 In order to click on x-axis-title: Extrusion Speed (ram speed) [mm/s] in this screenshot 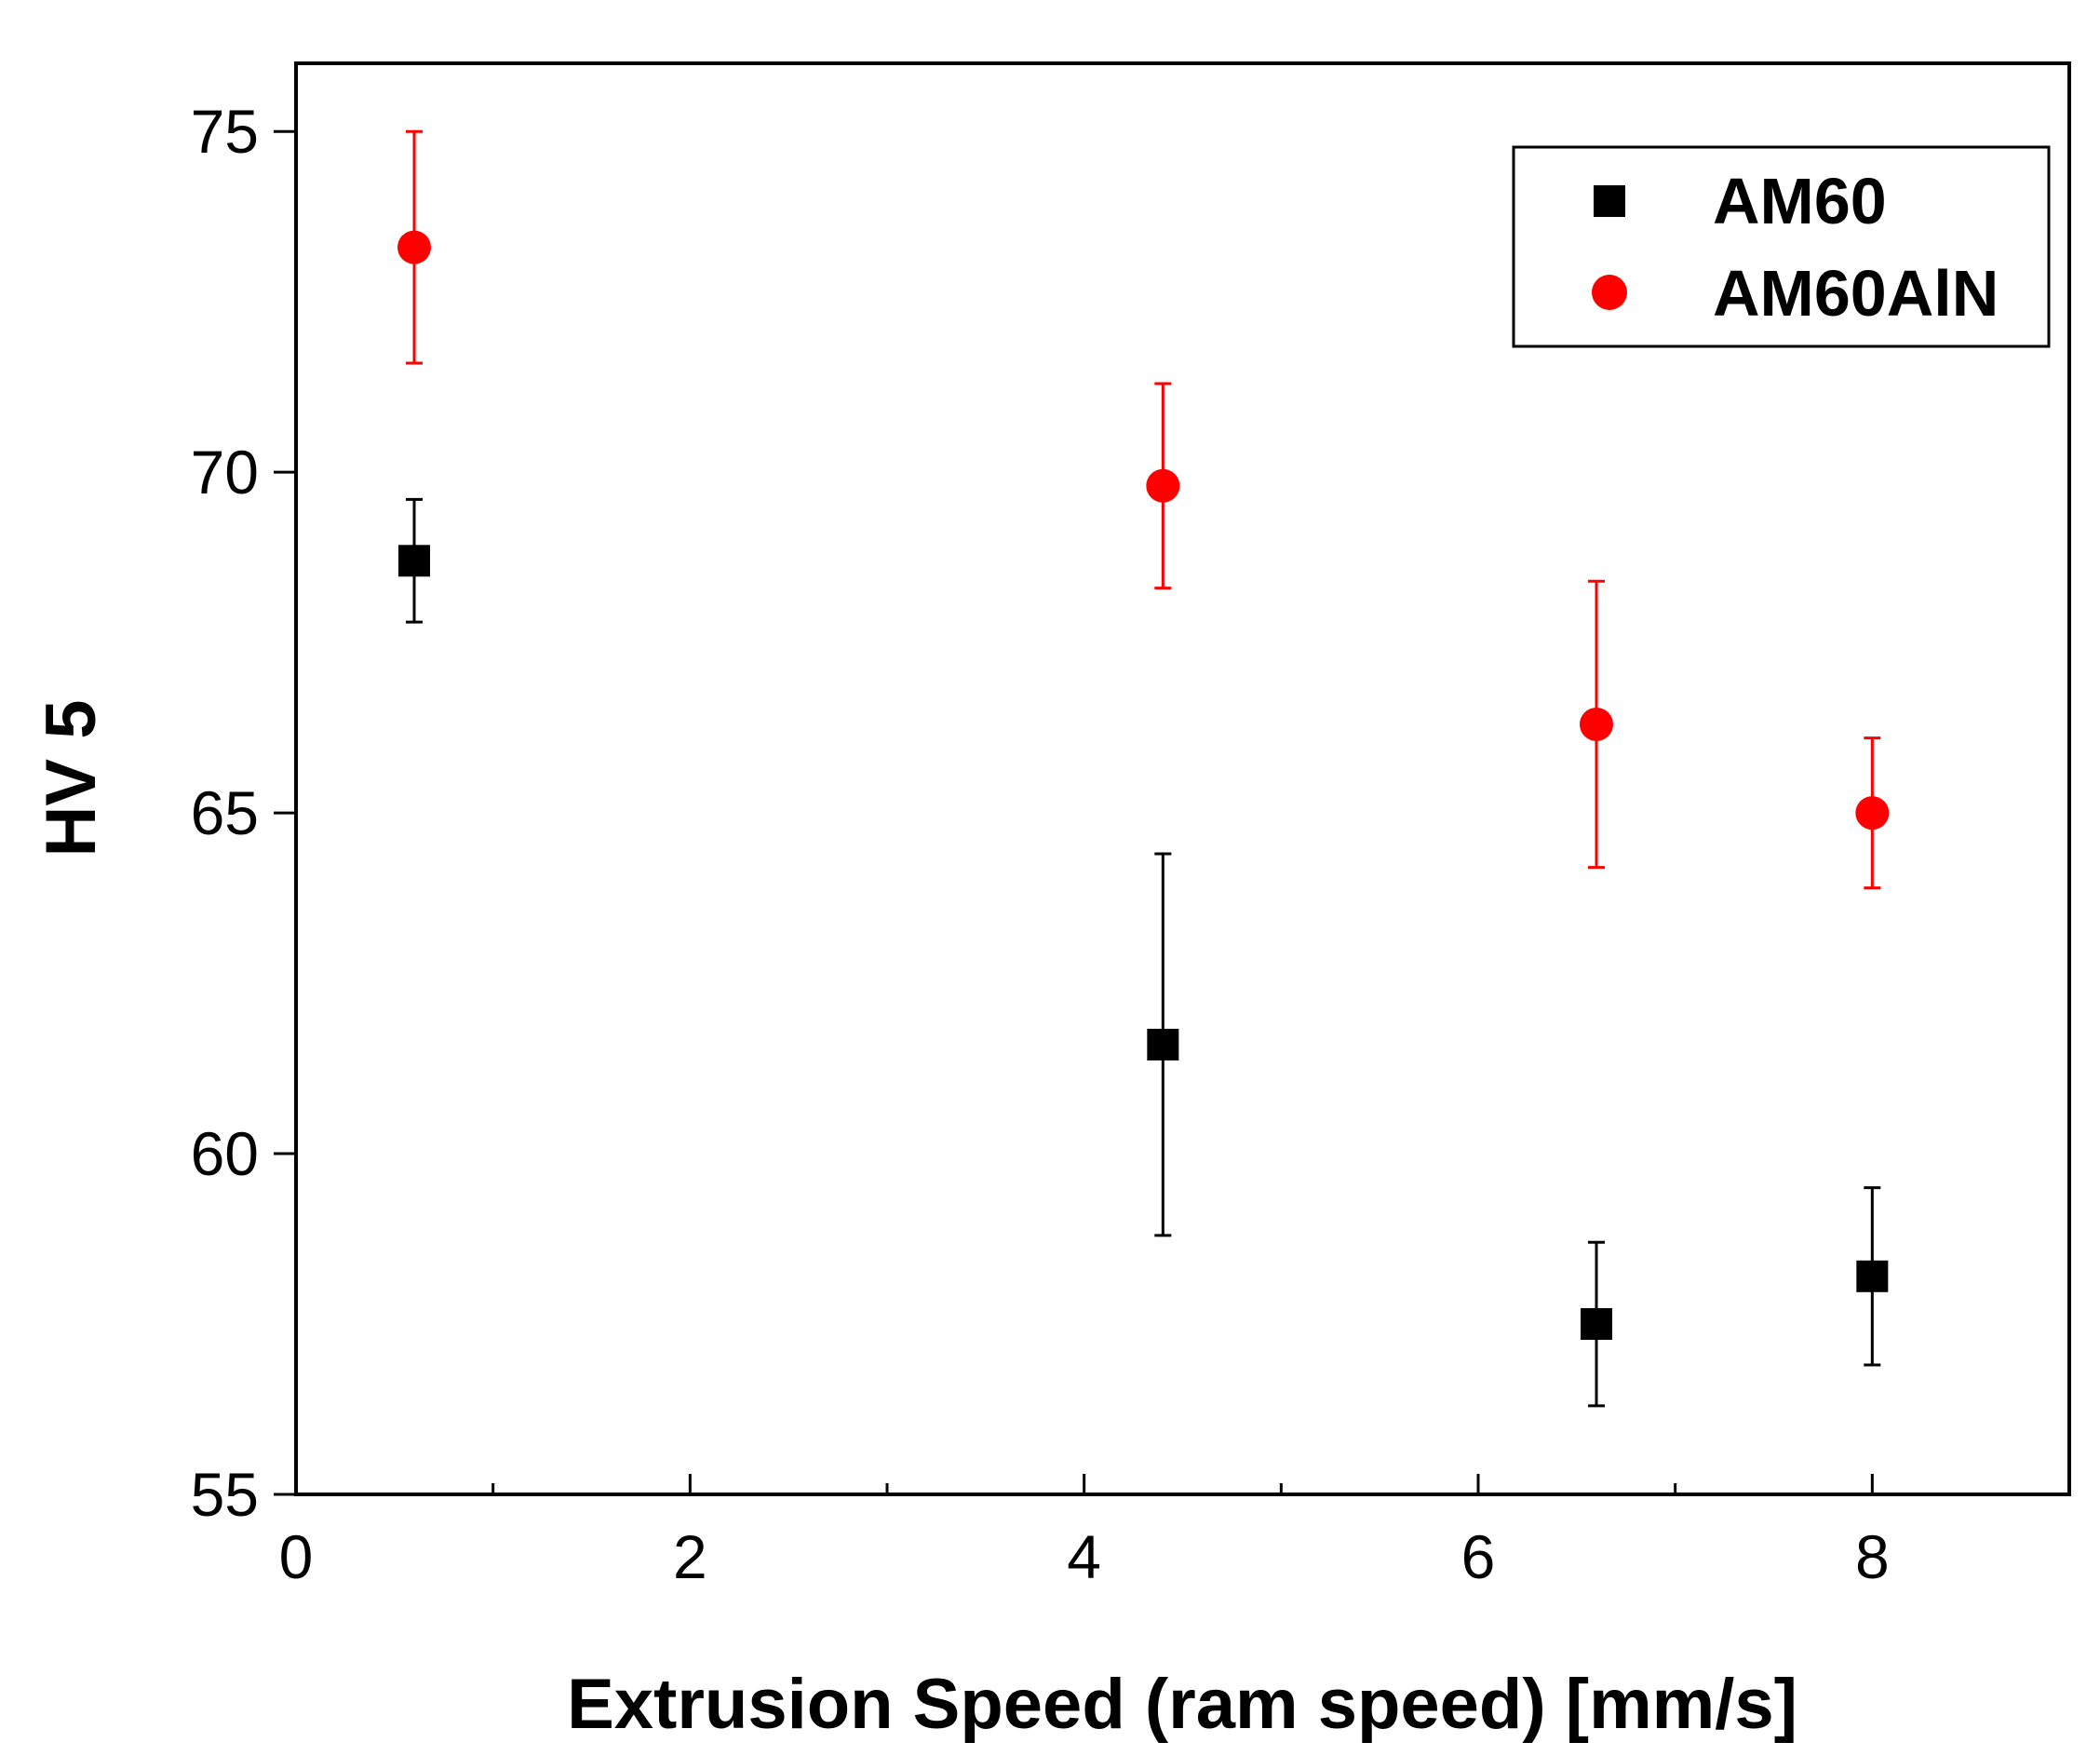, I will do `click(1182, 1704)`.